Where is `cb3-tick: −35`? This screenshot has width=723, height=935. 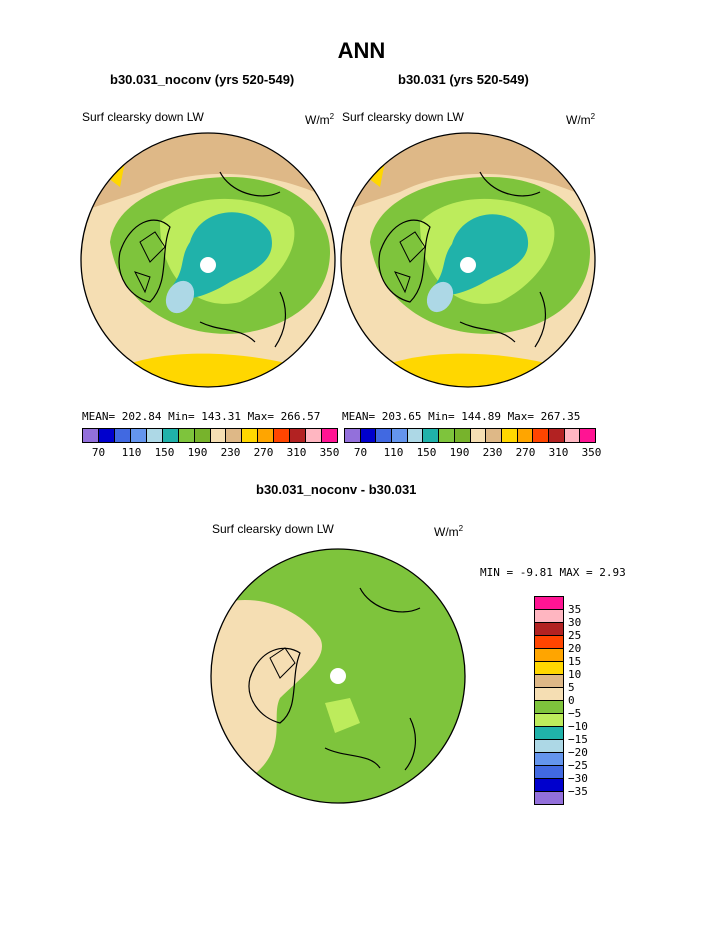
cb3-tick: −35 is located at coordinates (578, 791).